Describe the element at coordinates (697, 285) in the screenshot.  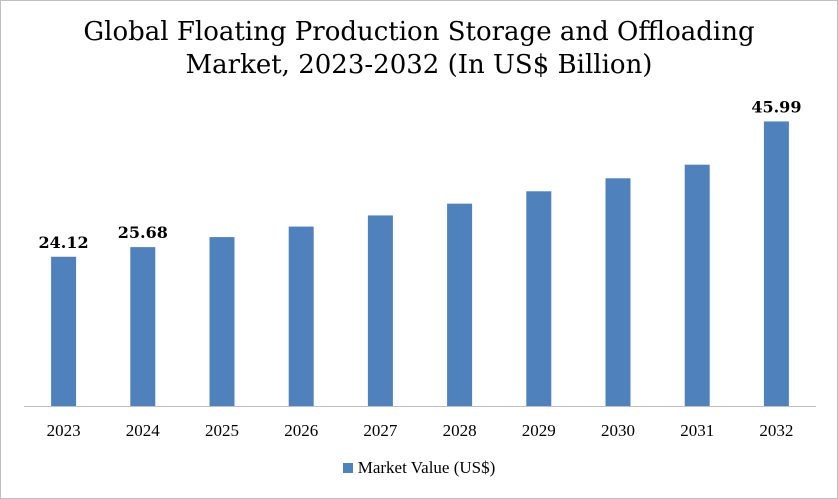
I see `bar-2031` at that location.